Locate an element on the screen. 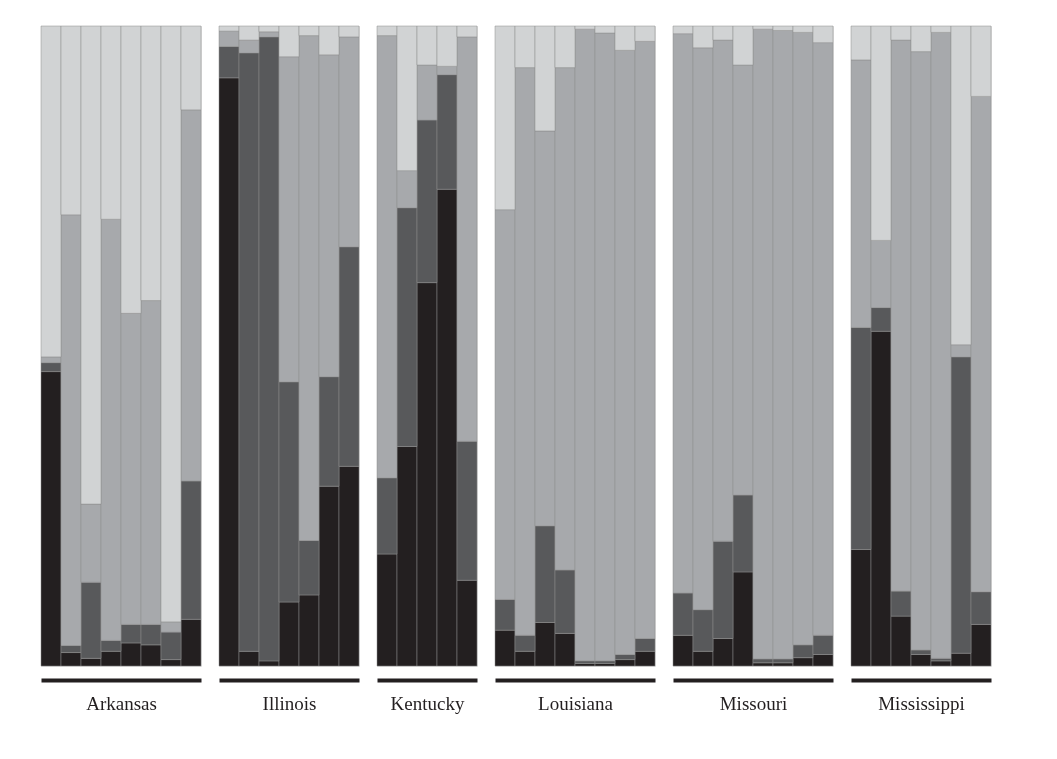  x-axis-title: Arkansas is located at coordinates (121, 703).